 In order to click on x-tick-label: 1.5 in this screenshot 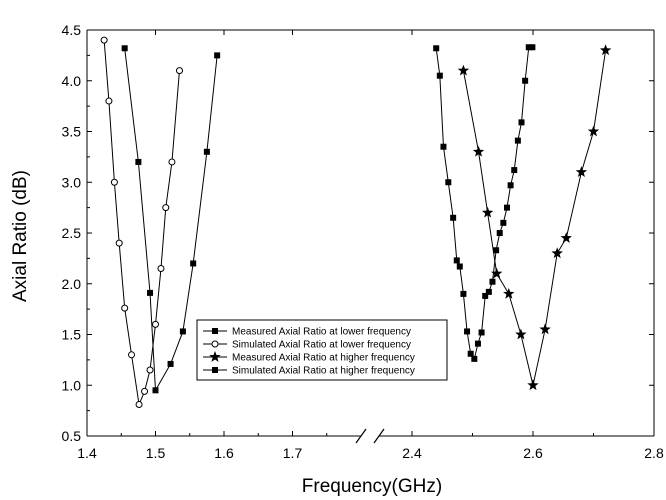, I will do `click(156, 453)`.